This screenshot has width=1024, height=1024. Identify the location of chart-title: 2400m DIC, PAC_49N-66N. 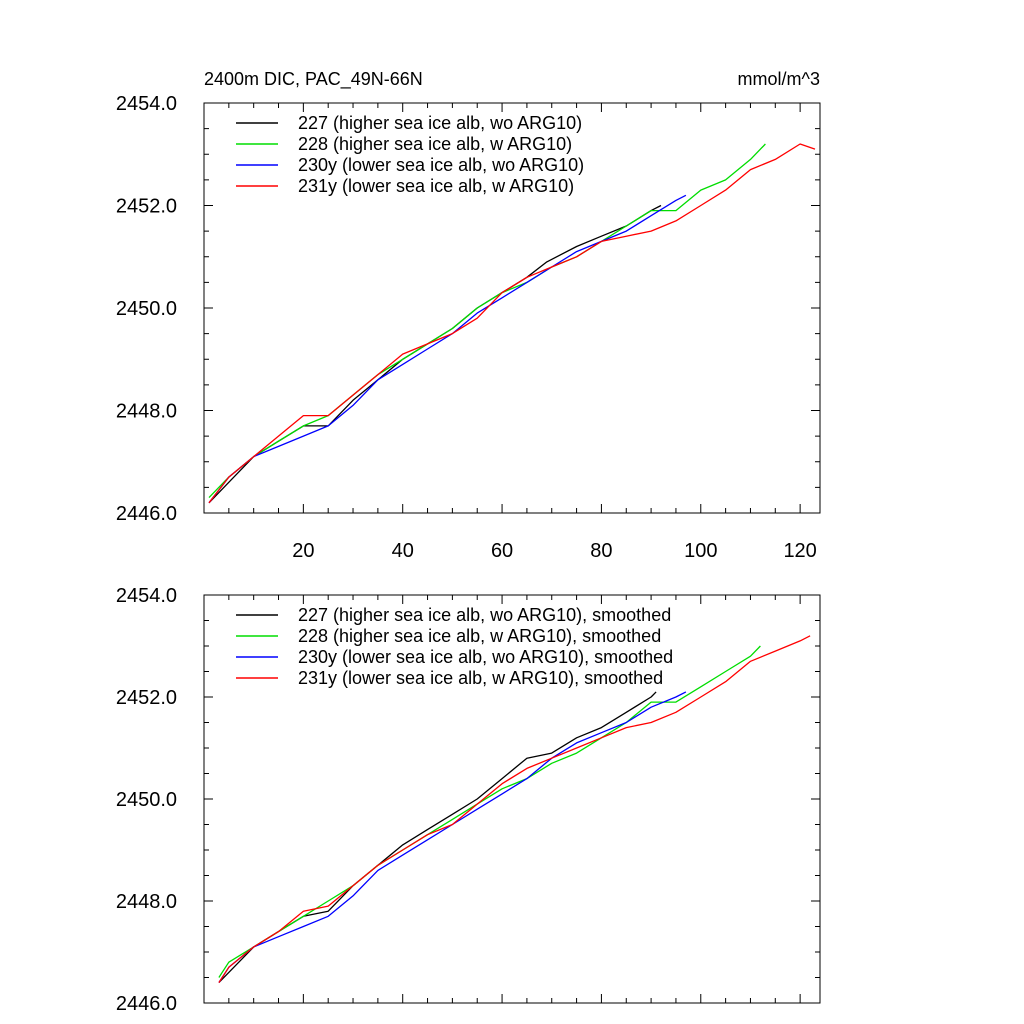
(313, 79).